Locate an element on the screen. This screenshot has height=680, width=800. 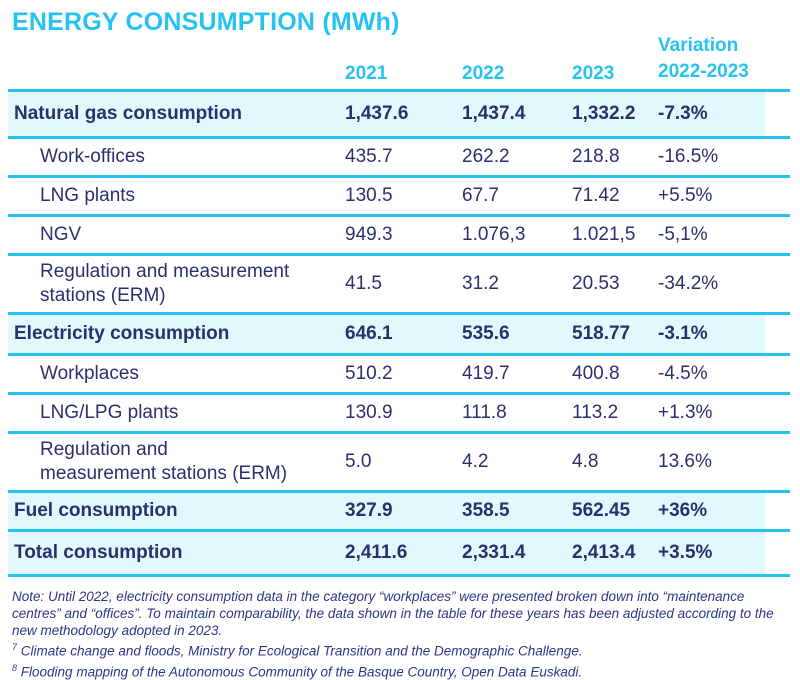
col-header-2023: 2023 is located at coordinates (615, 74).